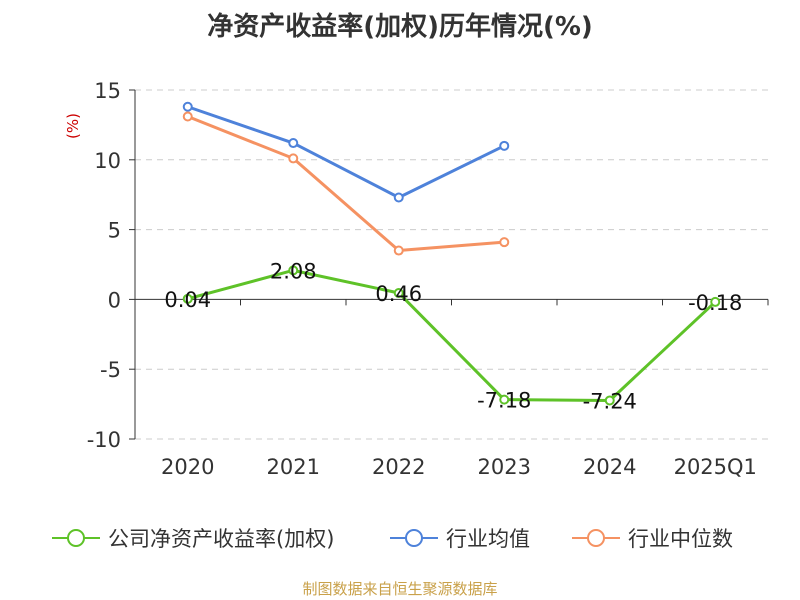  I want to click on y-tick-label: -5, so click(110, 370).